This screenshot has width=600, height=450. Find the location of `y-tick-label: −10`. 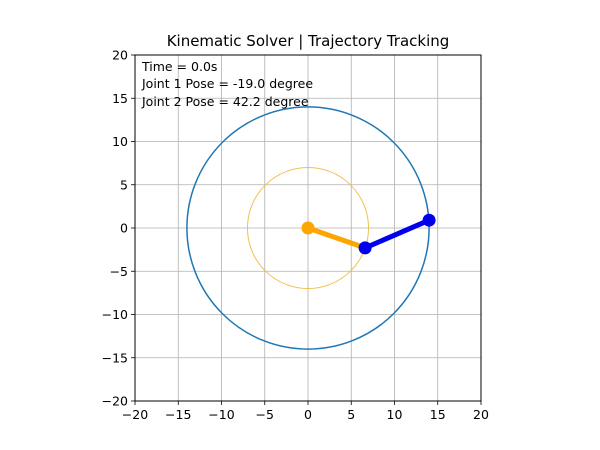

y-tick-label: −10 is located at coordinates (115, 314).